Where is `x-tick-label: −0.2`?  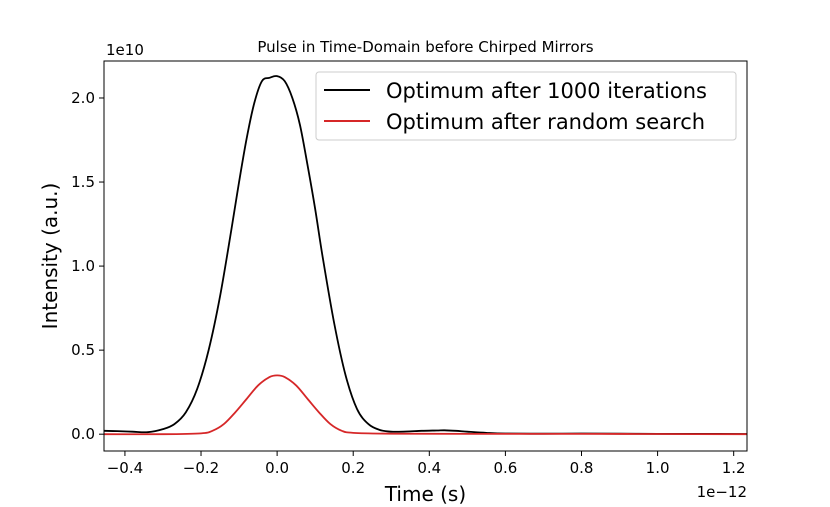
x-tick-label: −0.2 is located at coordinates (201, 468).